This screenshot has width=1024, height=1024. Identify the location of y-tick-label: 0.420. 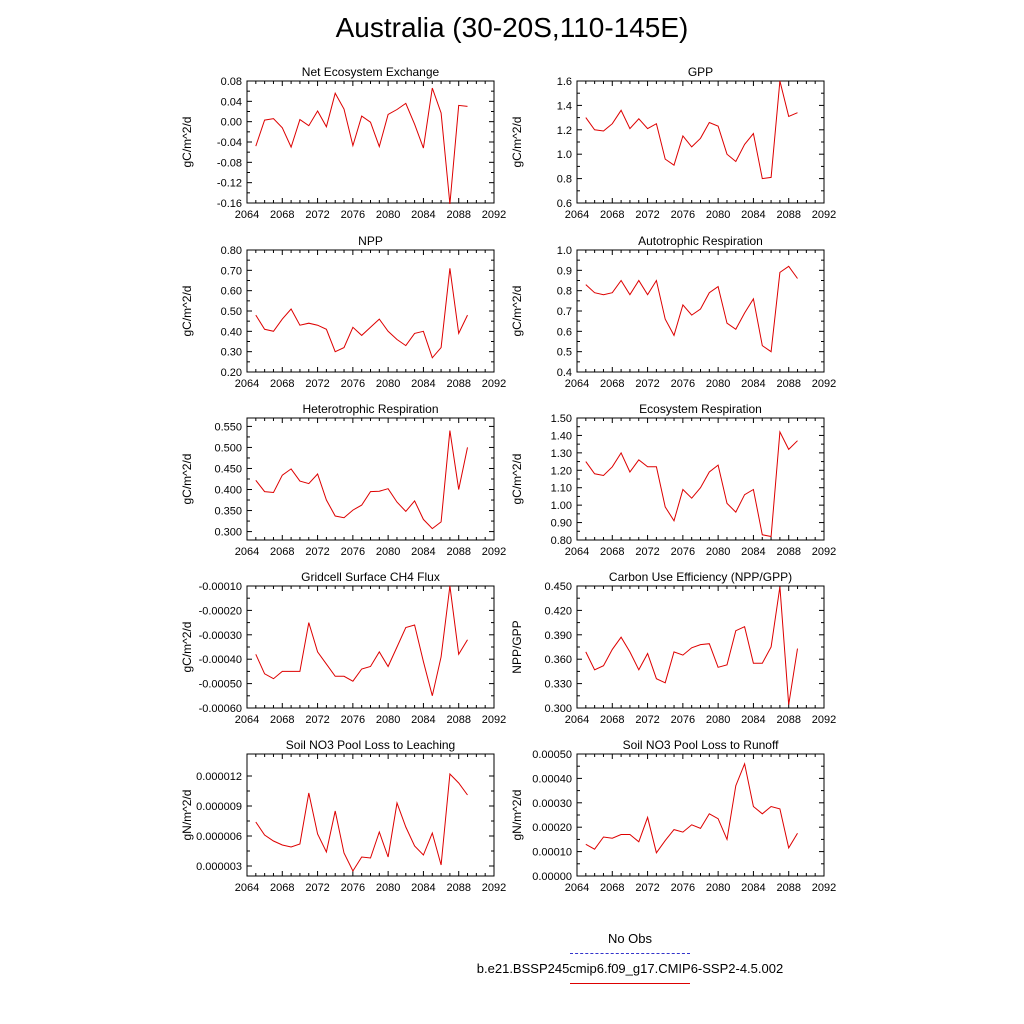
(558, 611).